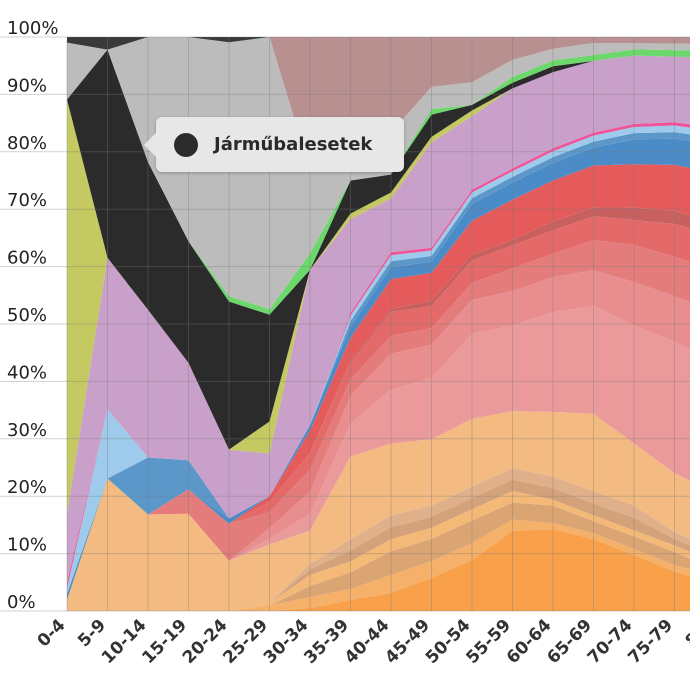 This screenshot has height=687, width=690. I want to click on x-tick-label: 80-, so click(686, 633).